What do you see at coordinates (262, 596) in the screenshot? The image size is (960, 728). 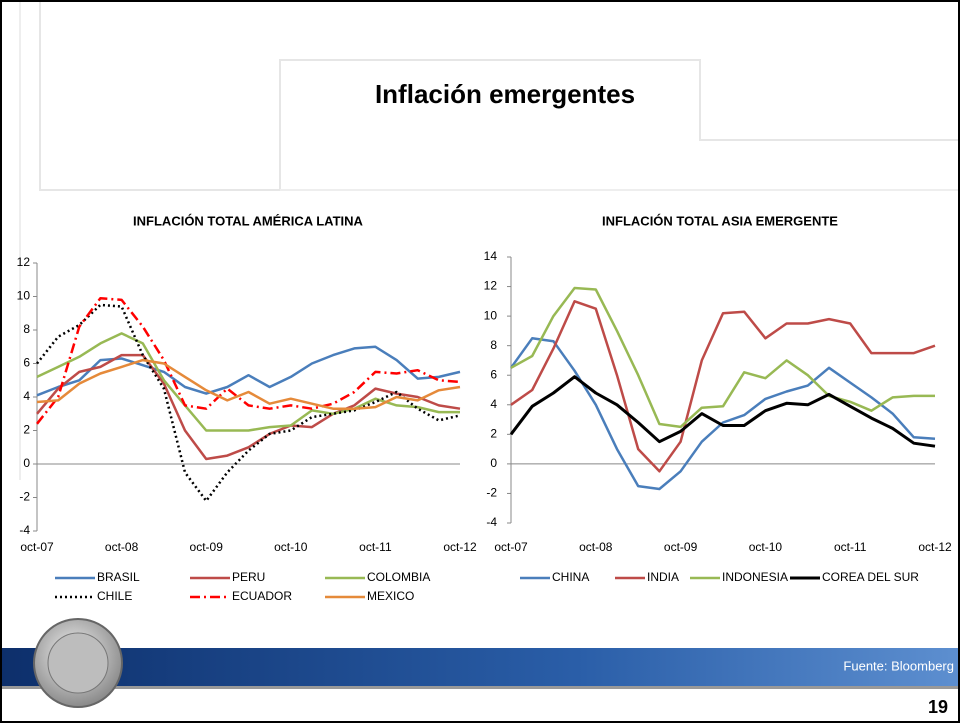 I see `legend-label: ECUADOR` at bounding box center [262, 596].